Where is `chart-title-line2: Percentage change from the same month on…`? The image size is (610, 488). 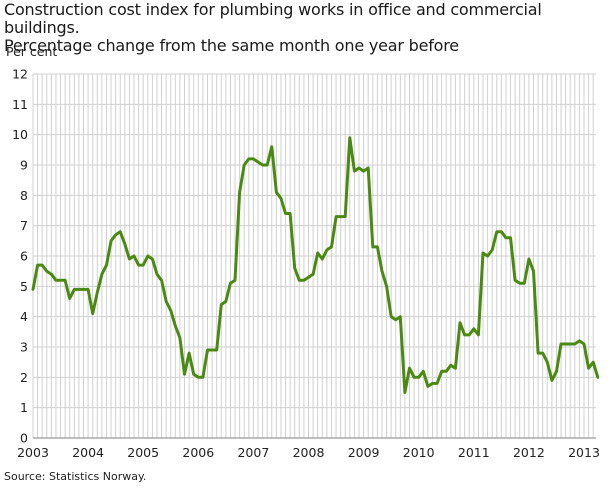 chart-title-line2: Percentage change from the same month on… is located at coordinates (231, 45).